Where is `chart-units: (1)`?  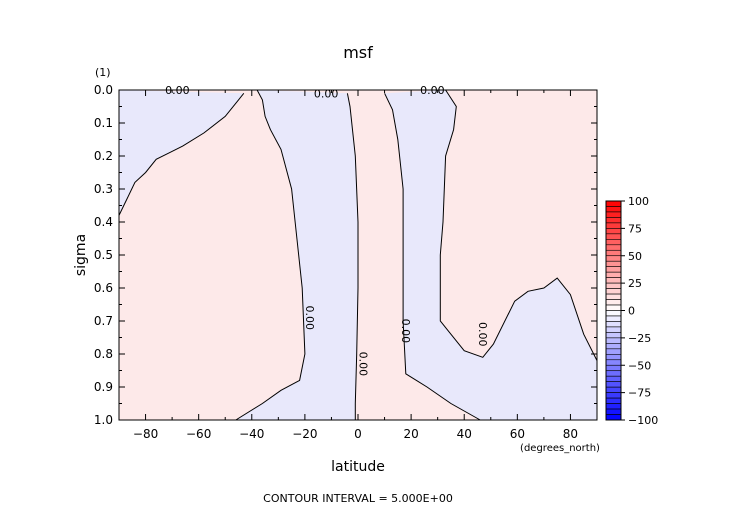 chart-units: (1) is located at coordinates (103, 72).